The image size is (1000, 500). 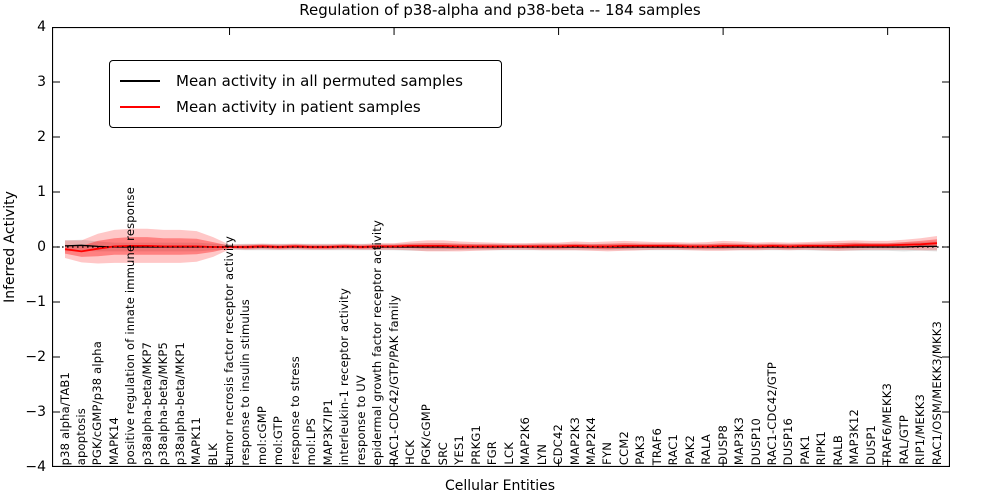 What do you see at coordinates (327, 431) in the screenshot?
I see `x-tick-label: MAP3K7IP1` at bounding box center [327, 431].